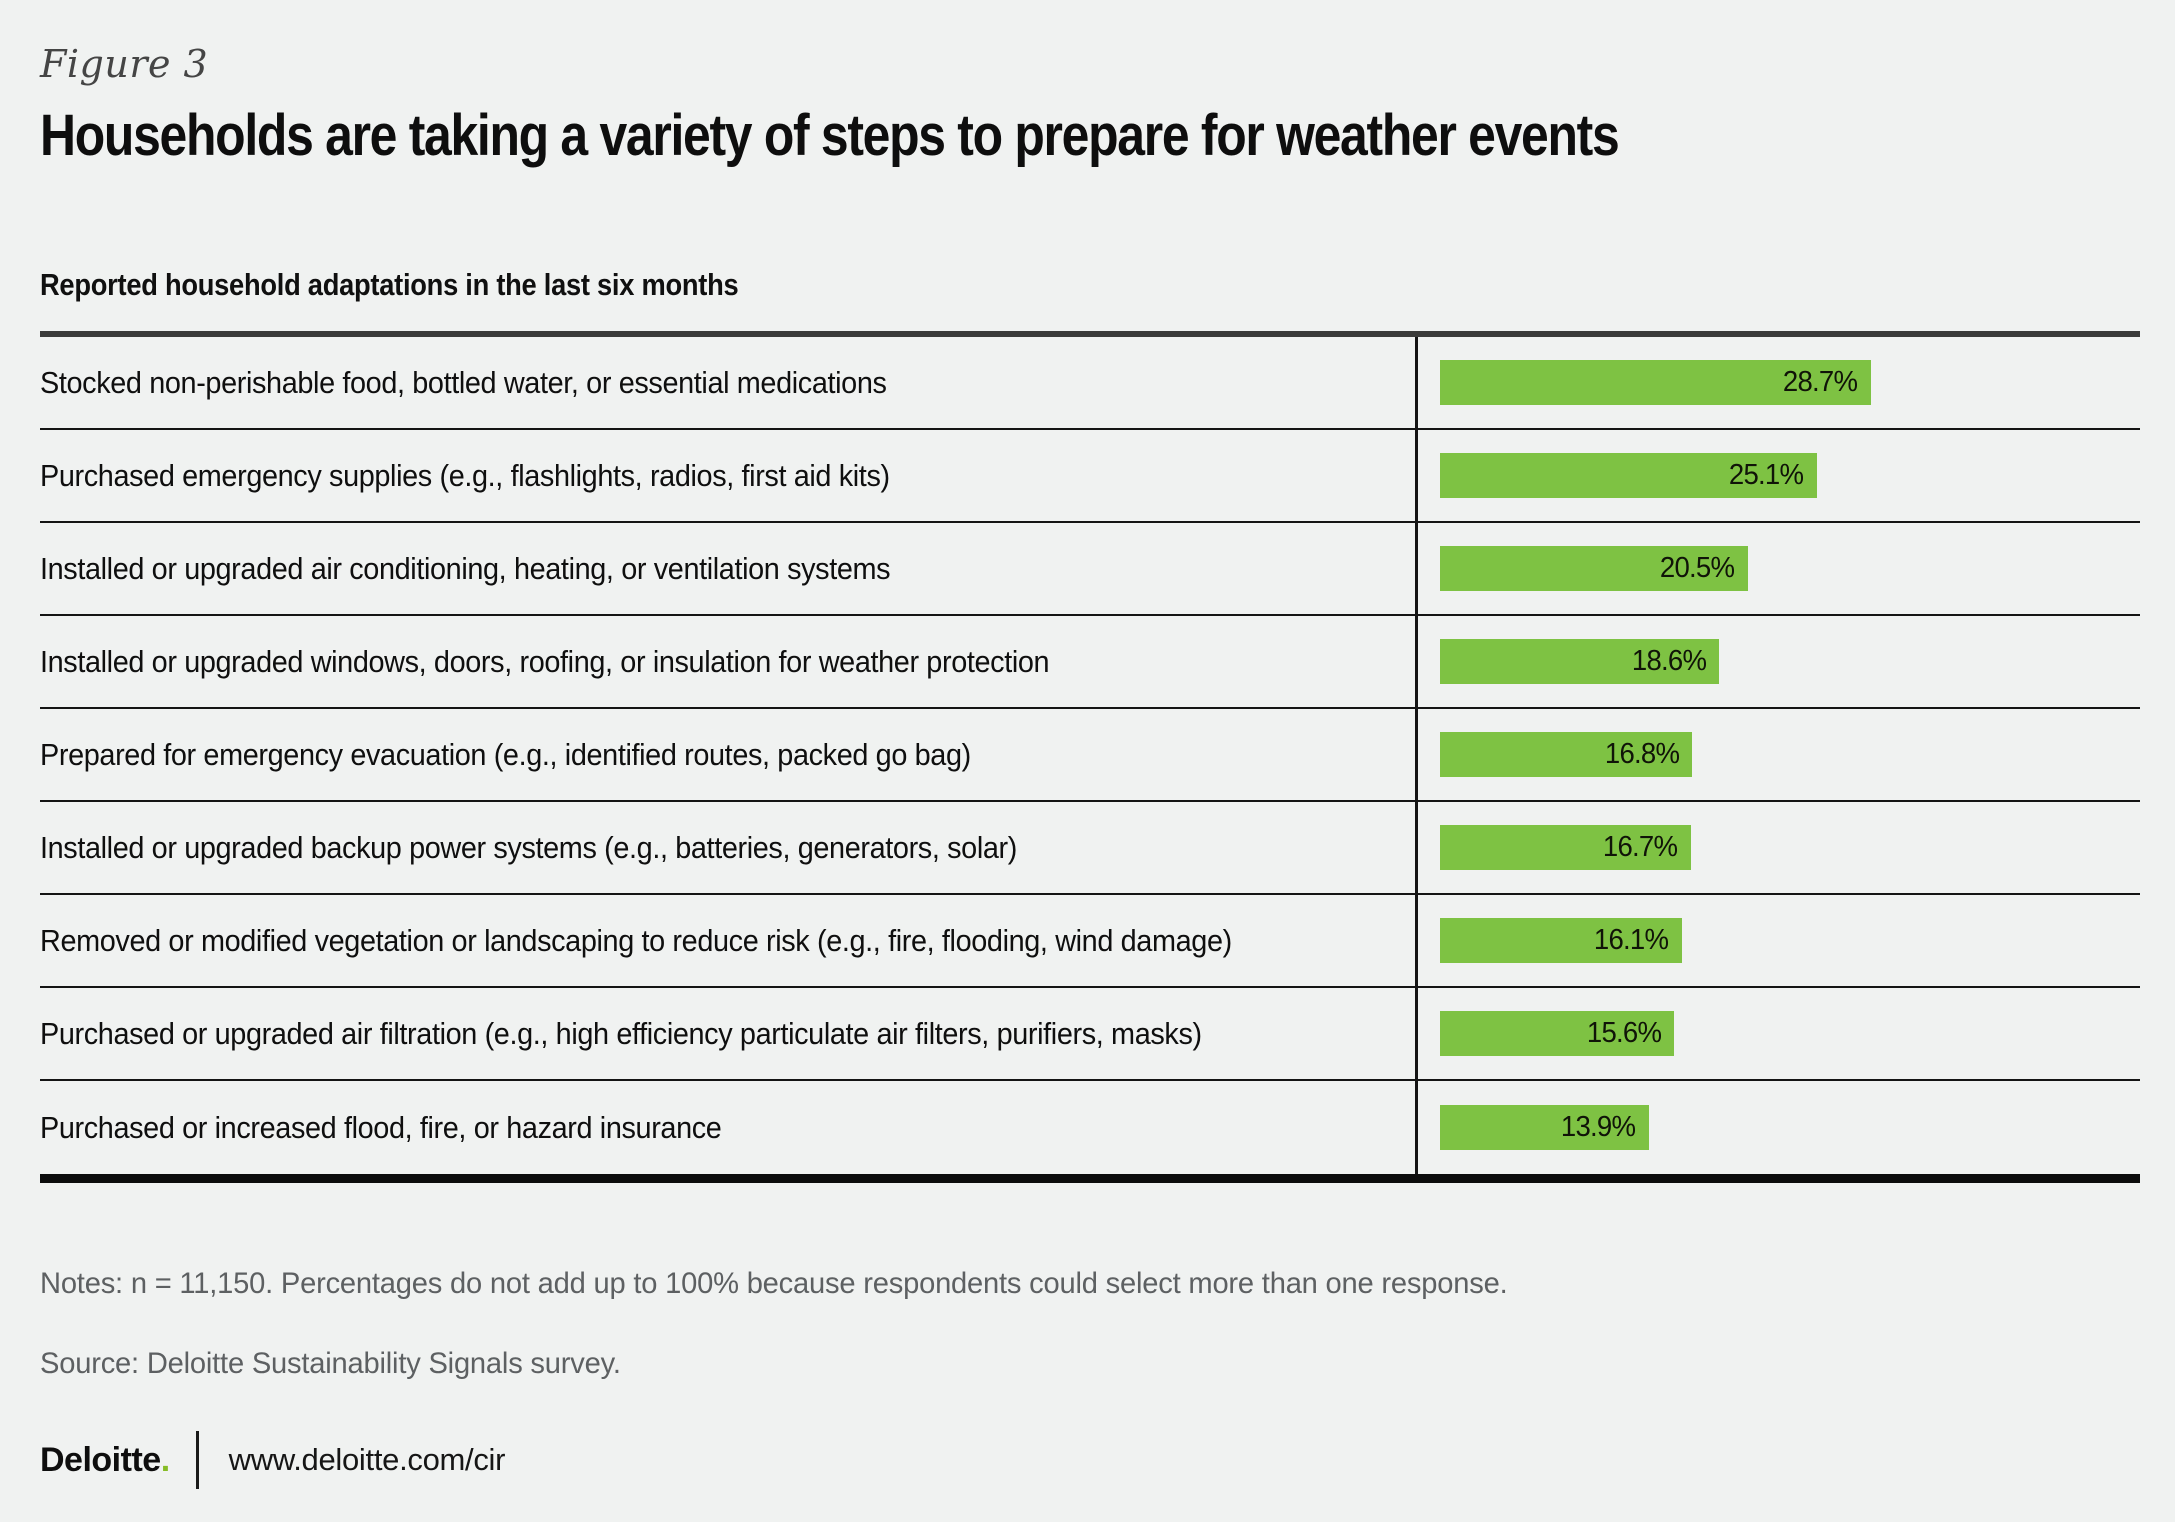  Describe the element at coordinates (1594, 568) in the screenshot. I see `value-bar: 20.5%` at that location.